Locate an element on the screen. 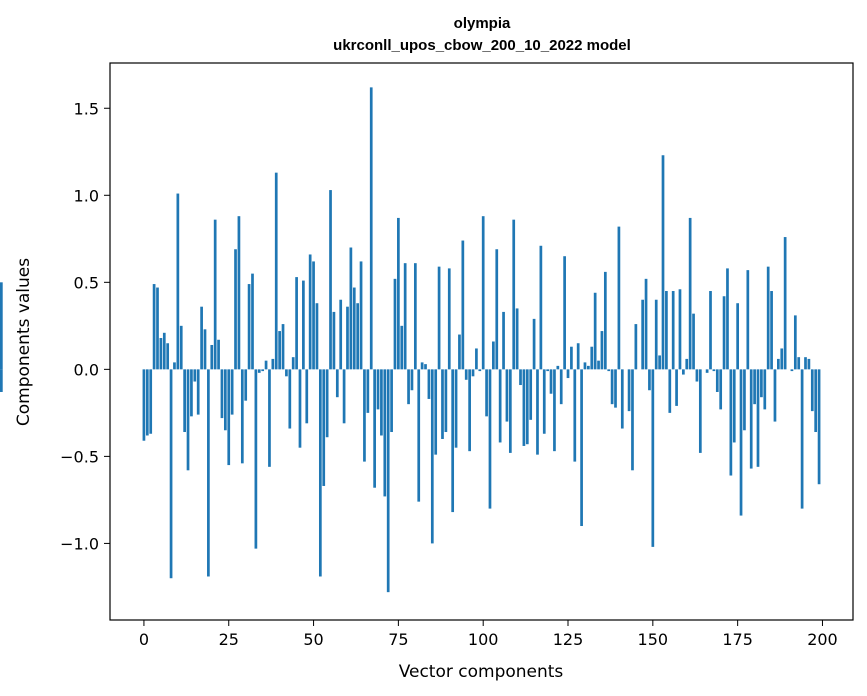 Image resolution: width=867 pixels, height=696 pixels. chart-title: olympia is located at coordinates (482, 23).